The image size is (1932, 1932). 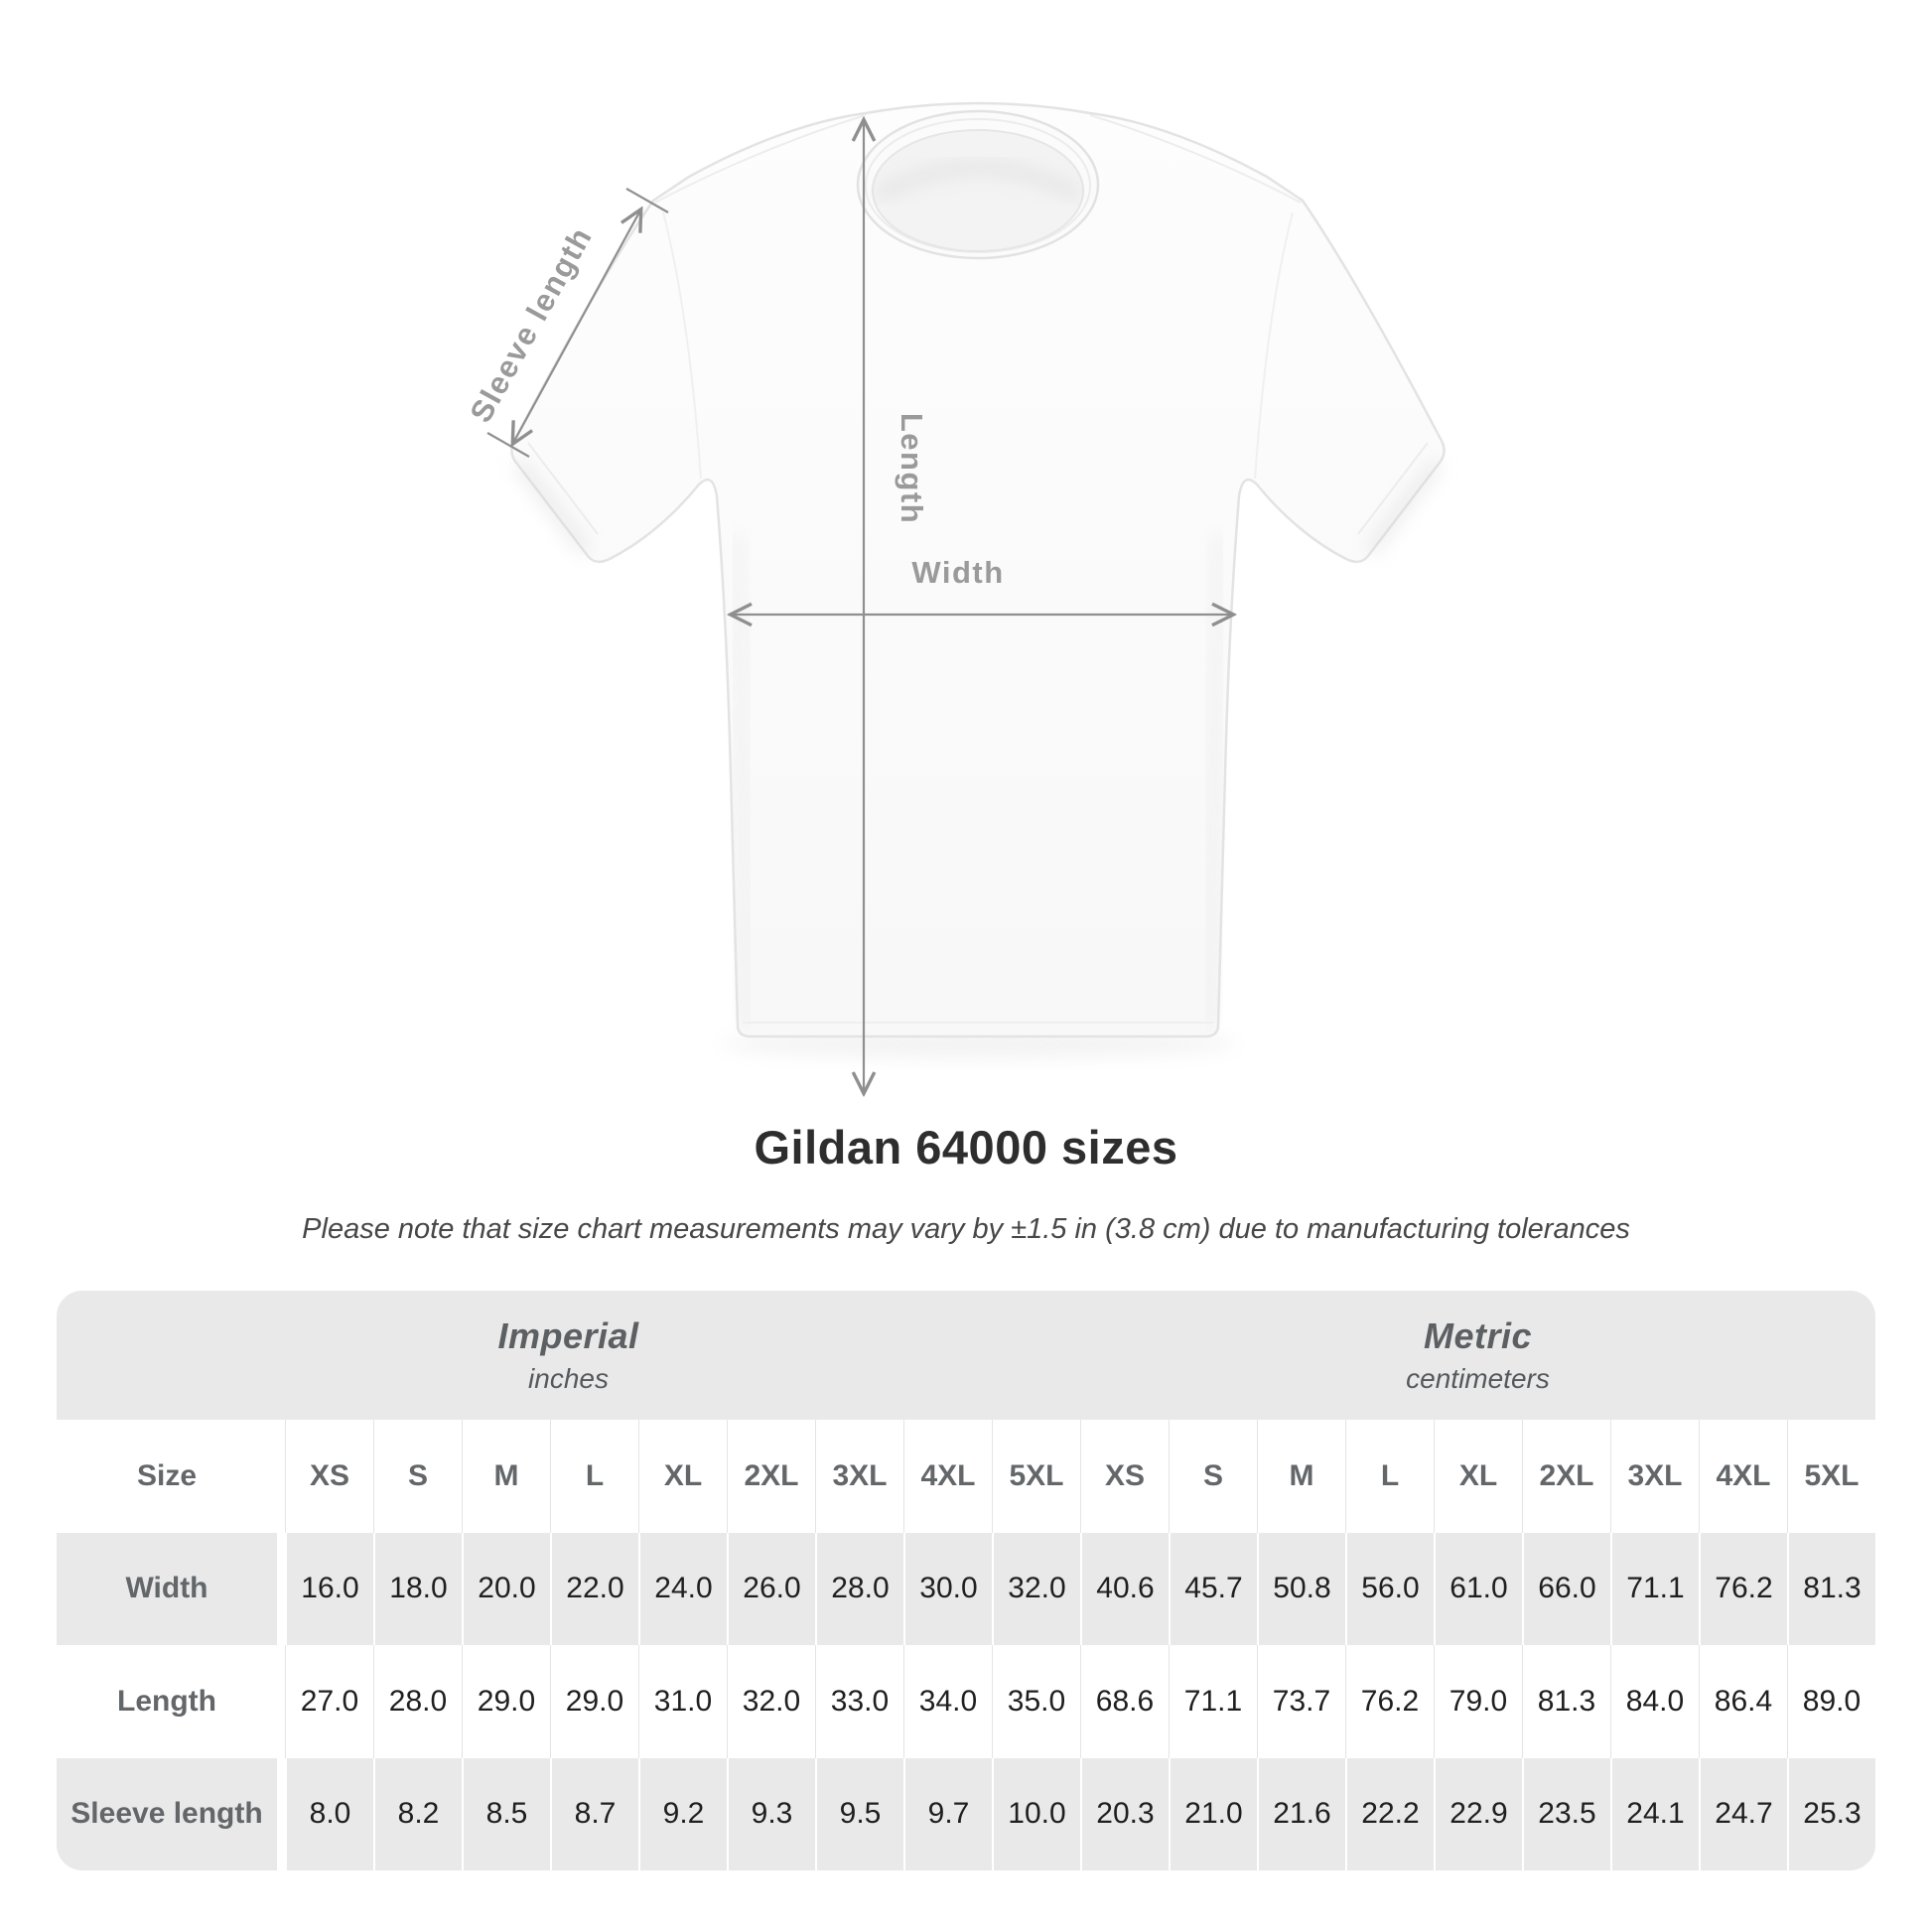 What do you see at coordinates (1566, 1589) in the screenshot?
I see `table-cell: 66.0` at bounding box center [1566, 1589].